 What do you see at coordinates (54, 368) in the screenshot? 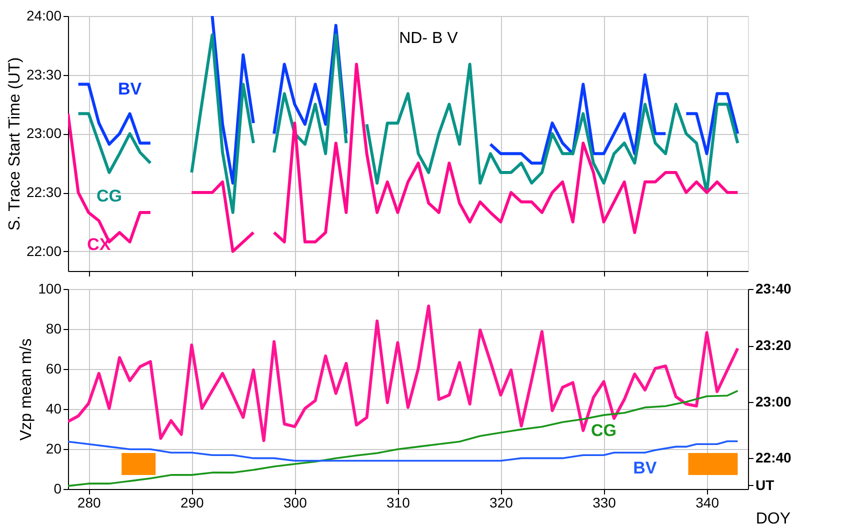
I see `y-tick-label: 60` at bounding box center [54, 368].